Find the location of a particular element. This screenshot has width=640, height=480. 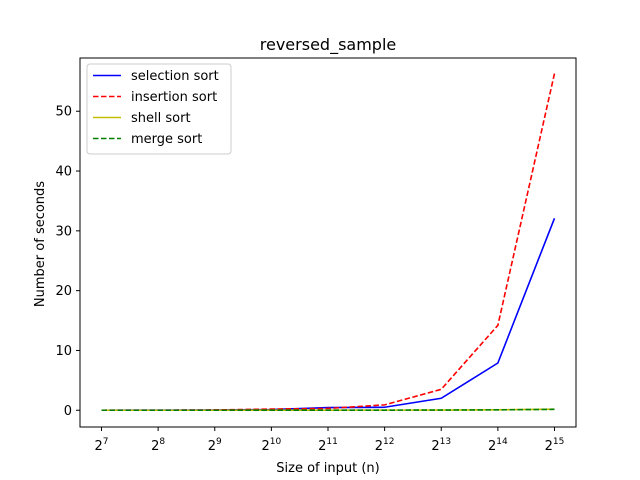

y-tick-label: 0 is located at coordinates (68, 411).